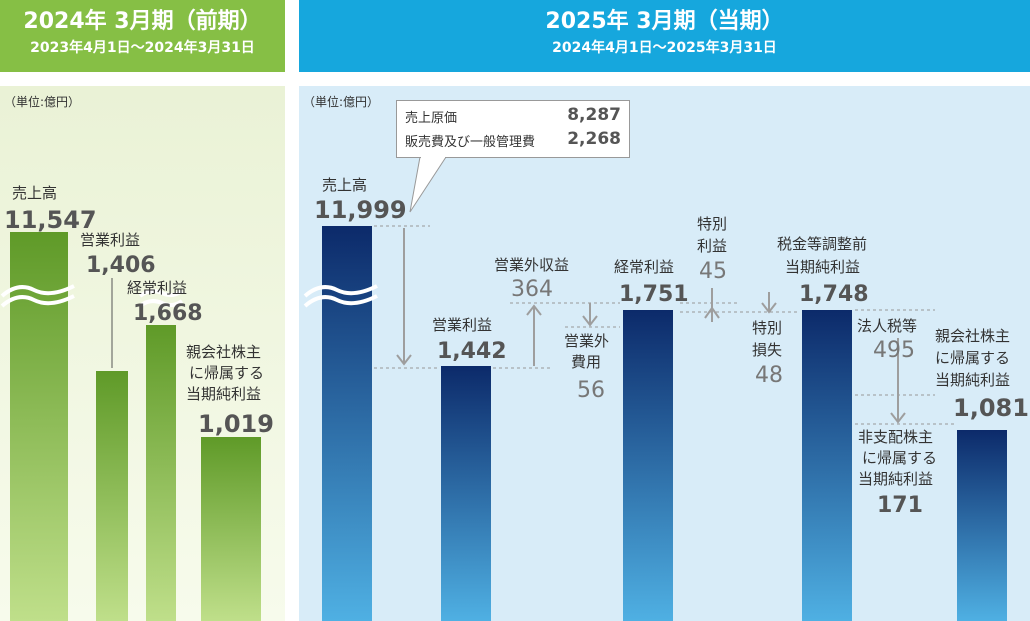  I want to click on cur-period-header: 2025年 3月期（当期） 2024年4月1日～2025年3月31日, so click(664, 36).